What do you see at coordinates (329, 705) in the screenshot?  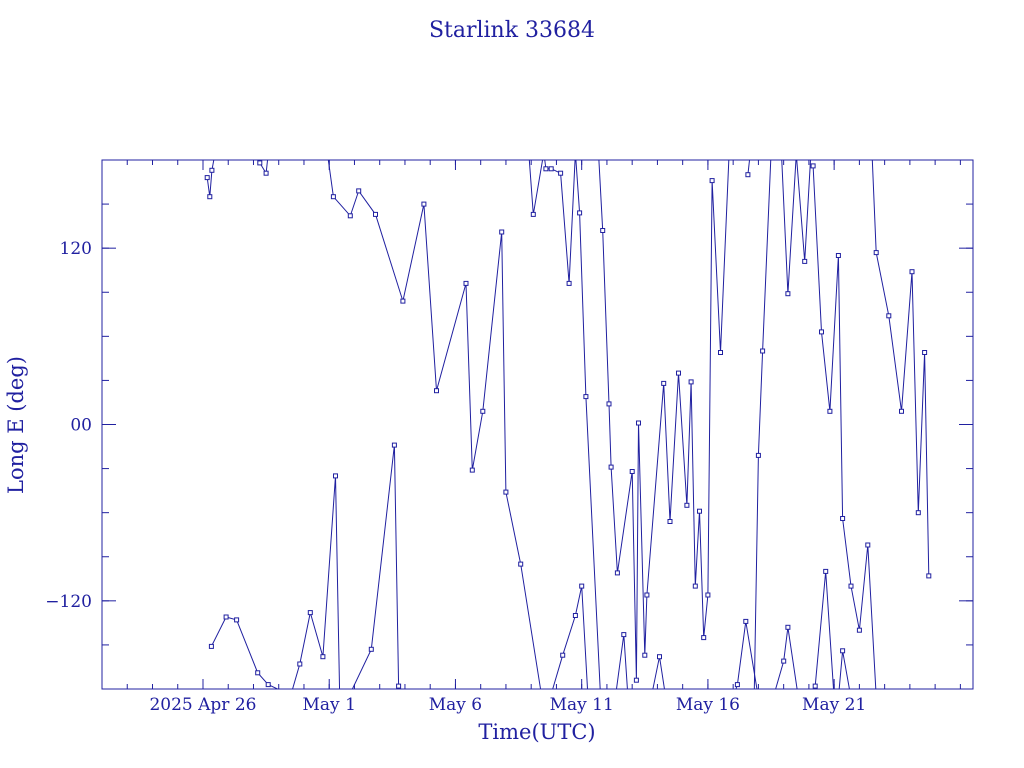 I see `x-tick-label: May 1` at bounding box center [329, 705].